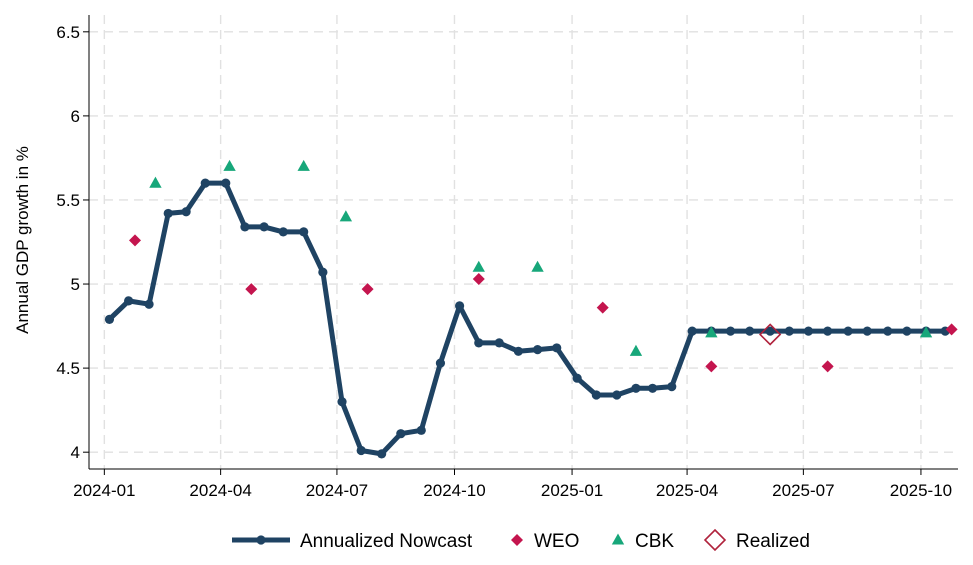  What do you see at coordinates (75, 116) in the screenshot?
I see `y-tick-label: 6` at bounding box center [75, 116].